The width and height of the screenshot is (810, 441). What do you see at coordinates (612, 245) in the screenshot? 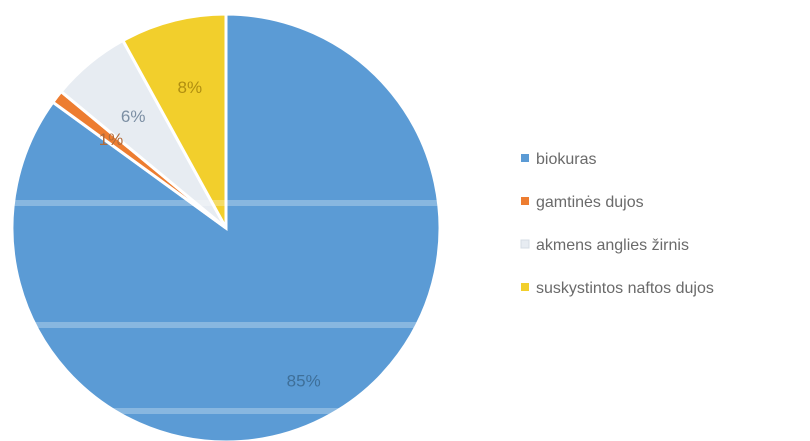
I see `legend-label: akmens anglies žirnis` at bounding box center [612, 245].